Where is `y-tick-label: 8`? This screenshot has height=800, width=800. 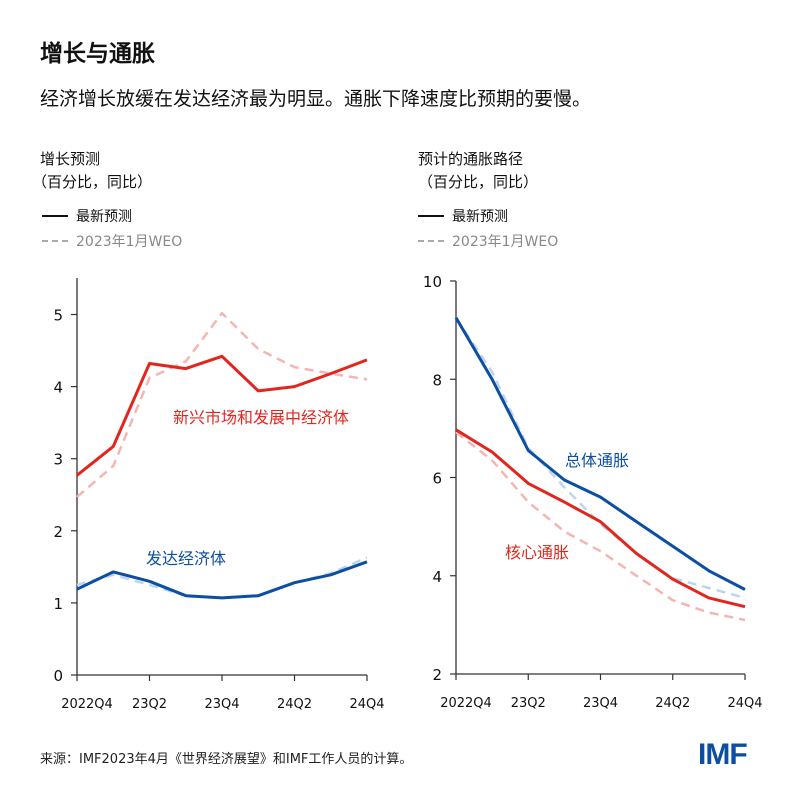
y-tick-label: 8 is located at coordinates (437, 380).